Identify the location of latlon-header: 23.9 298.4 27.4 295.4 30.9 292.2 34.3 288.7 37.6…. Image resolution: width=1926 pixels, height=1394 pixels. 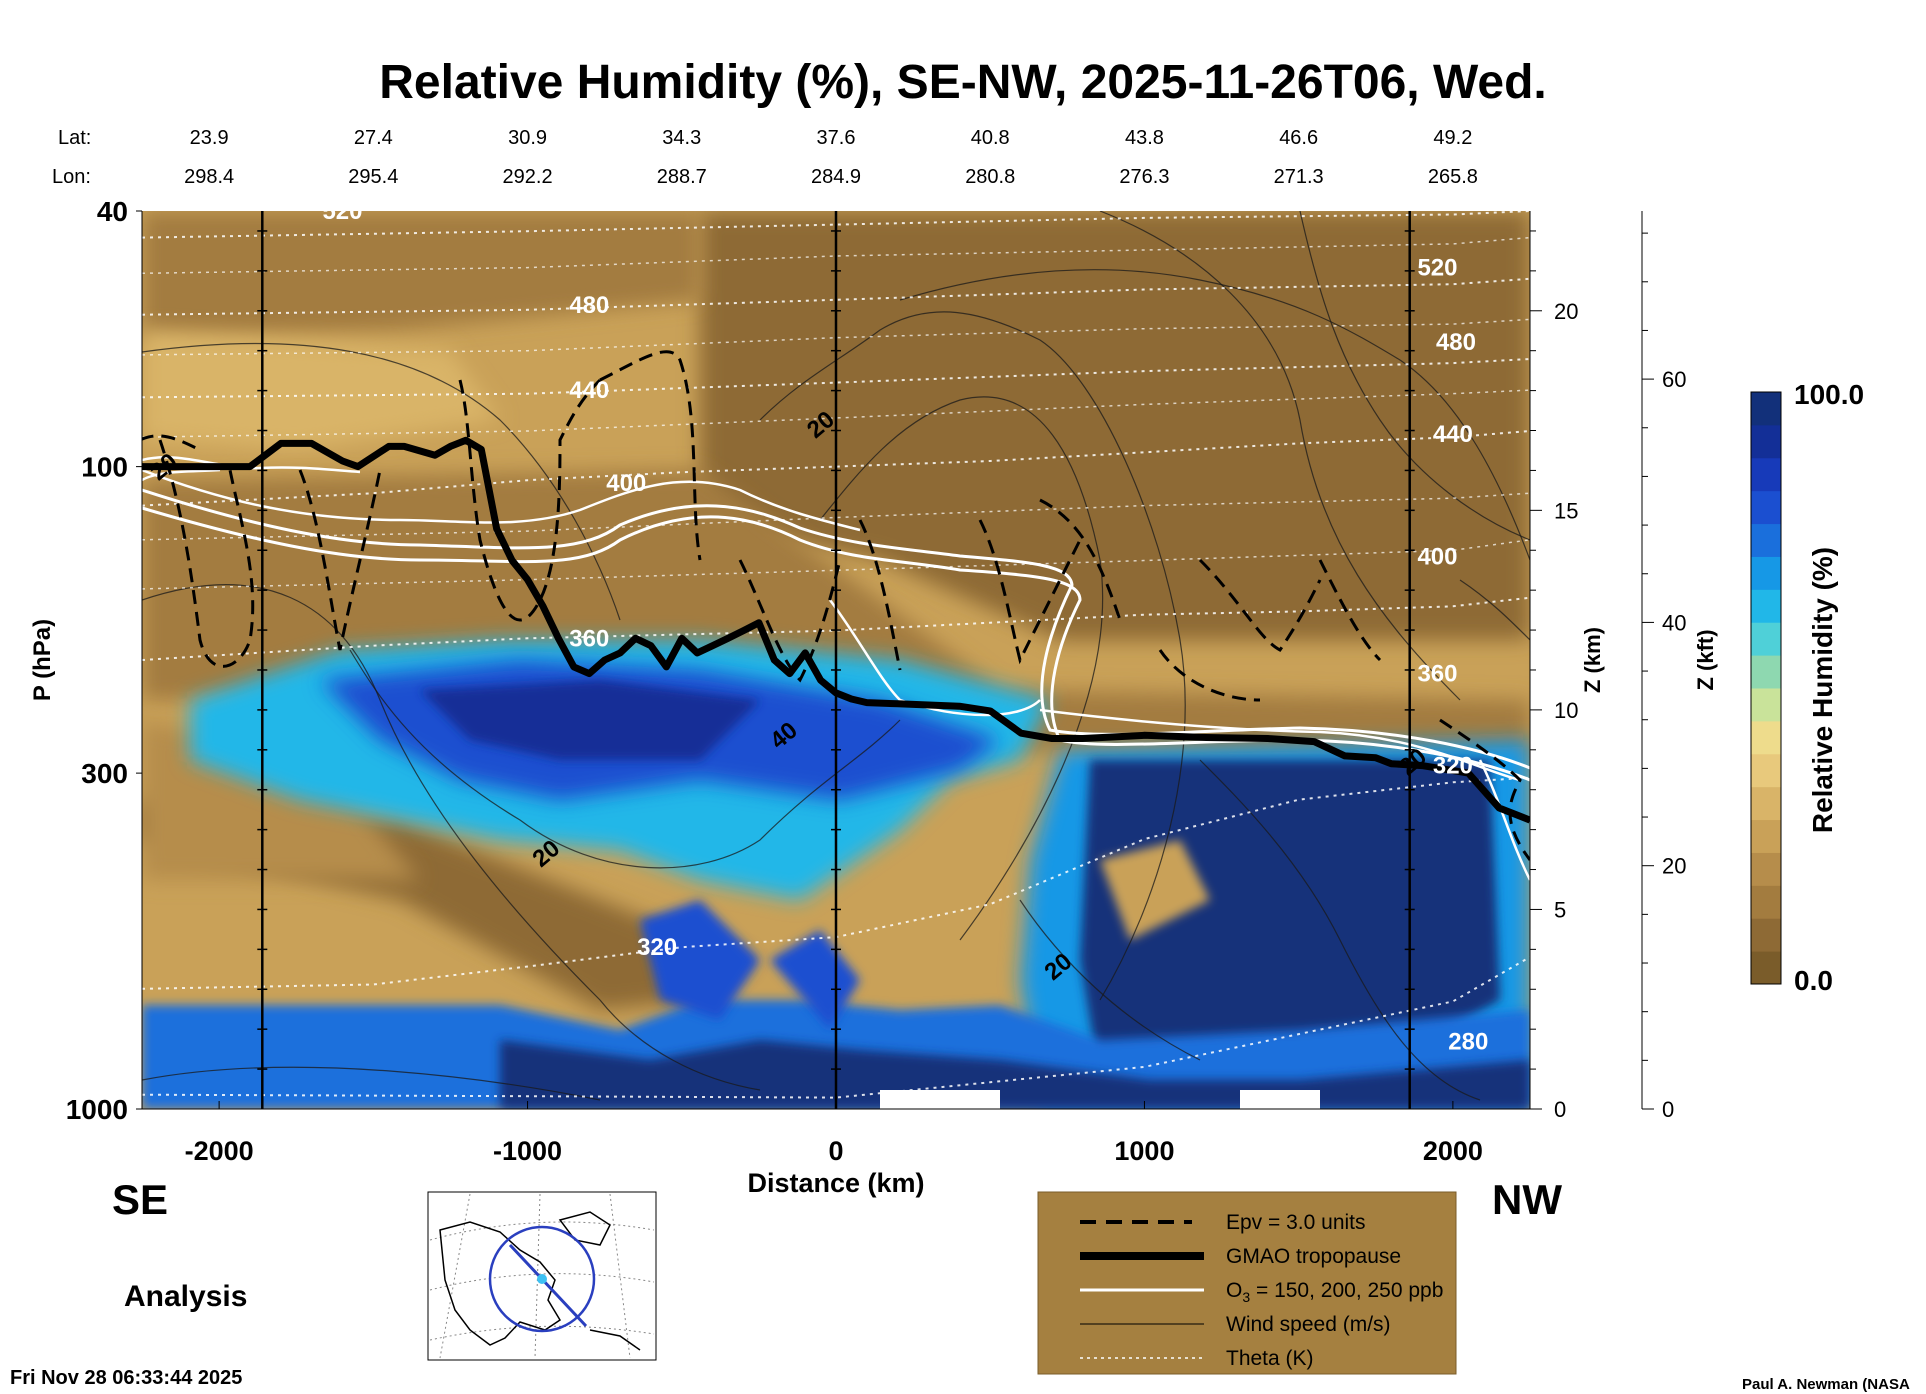
(831, 157).